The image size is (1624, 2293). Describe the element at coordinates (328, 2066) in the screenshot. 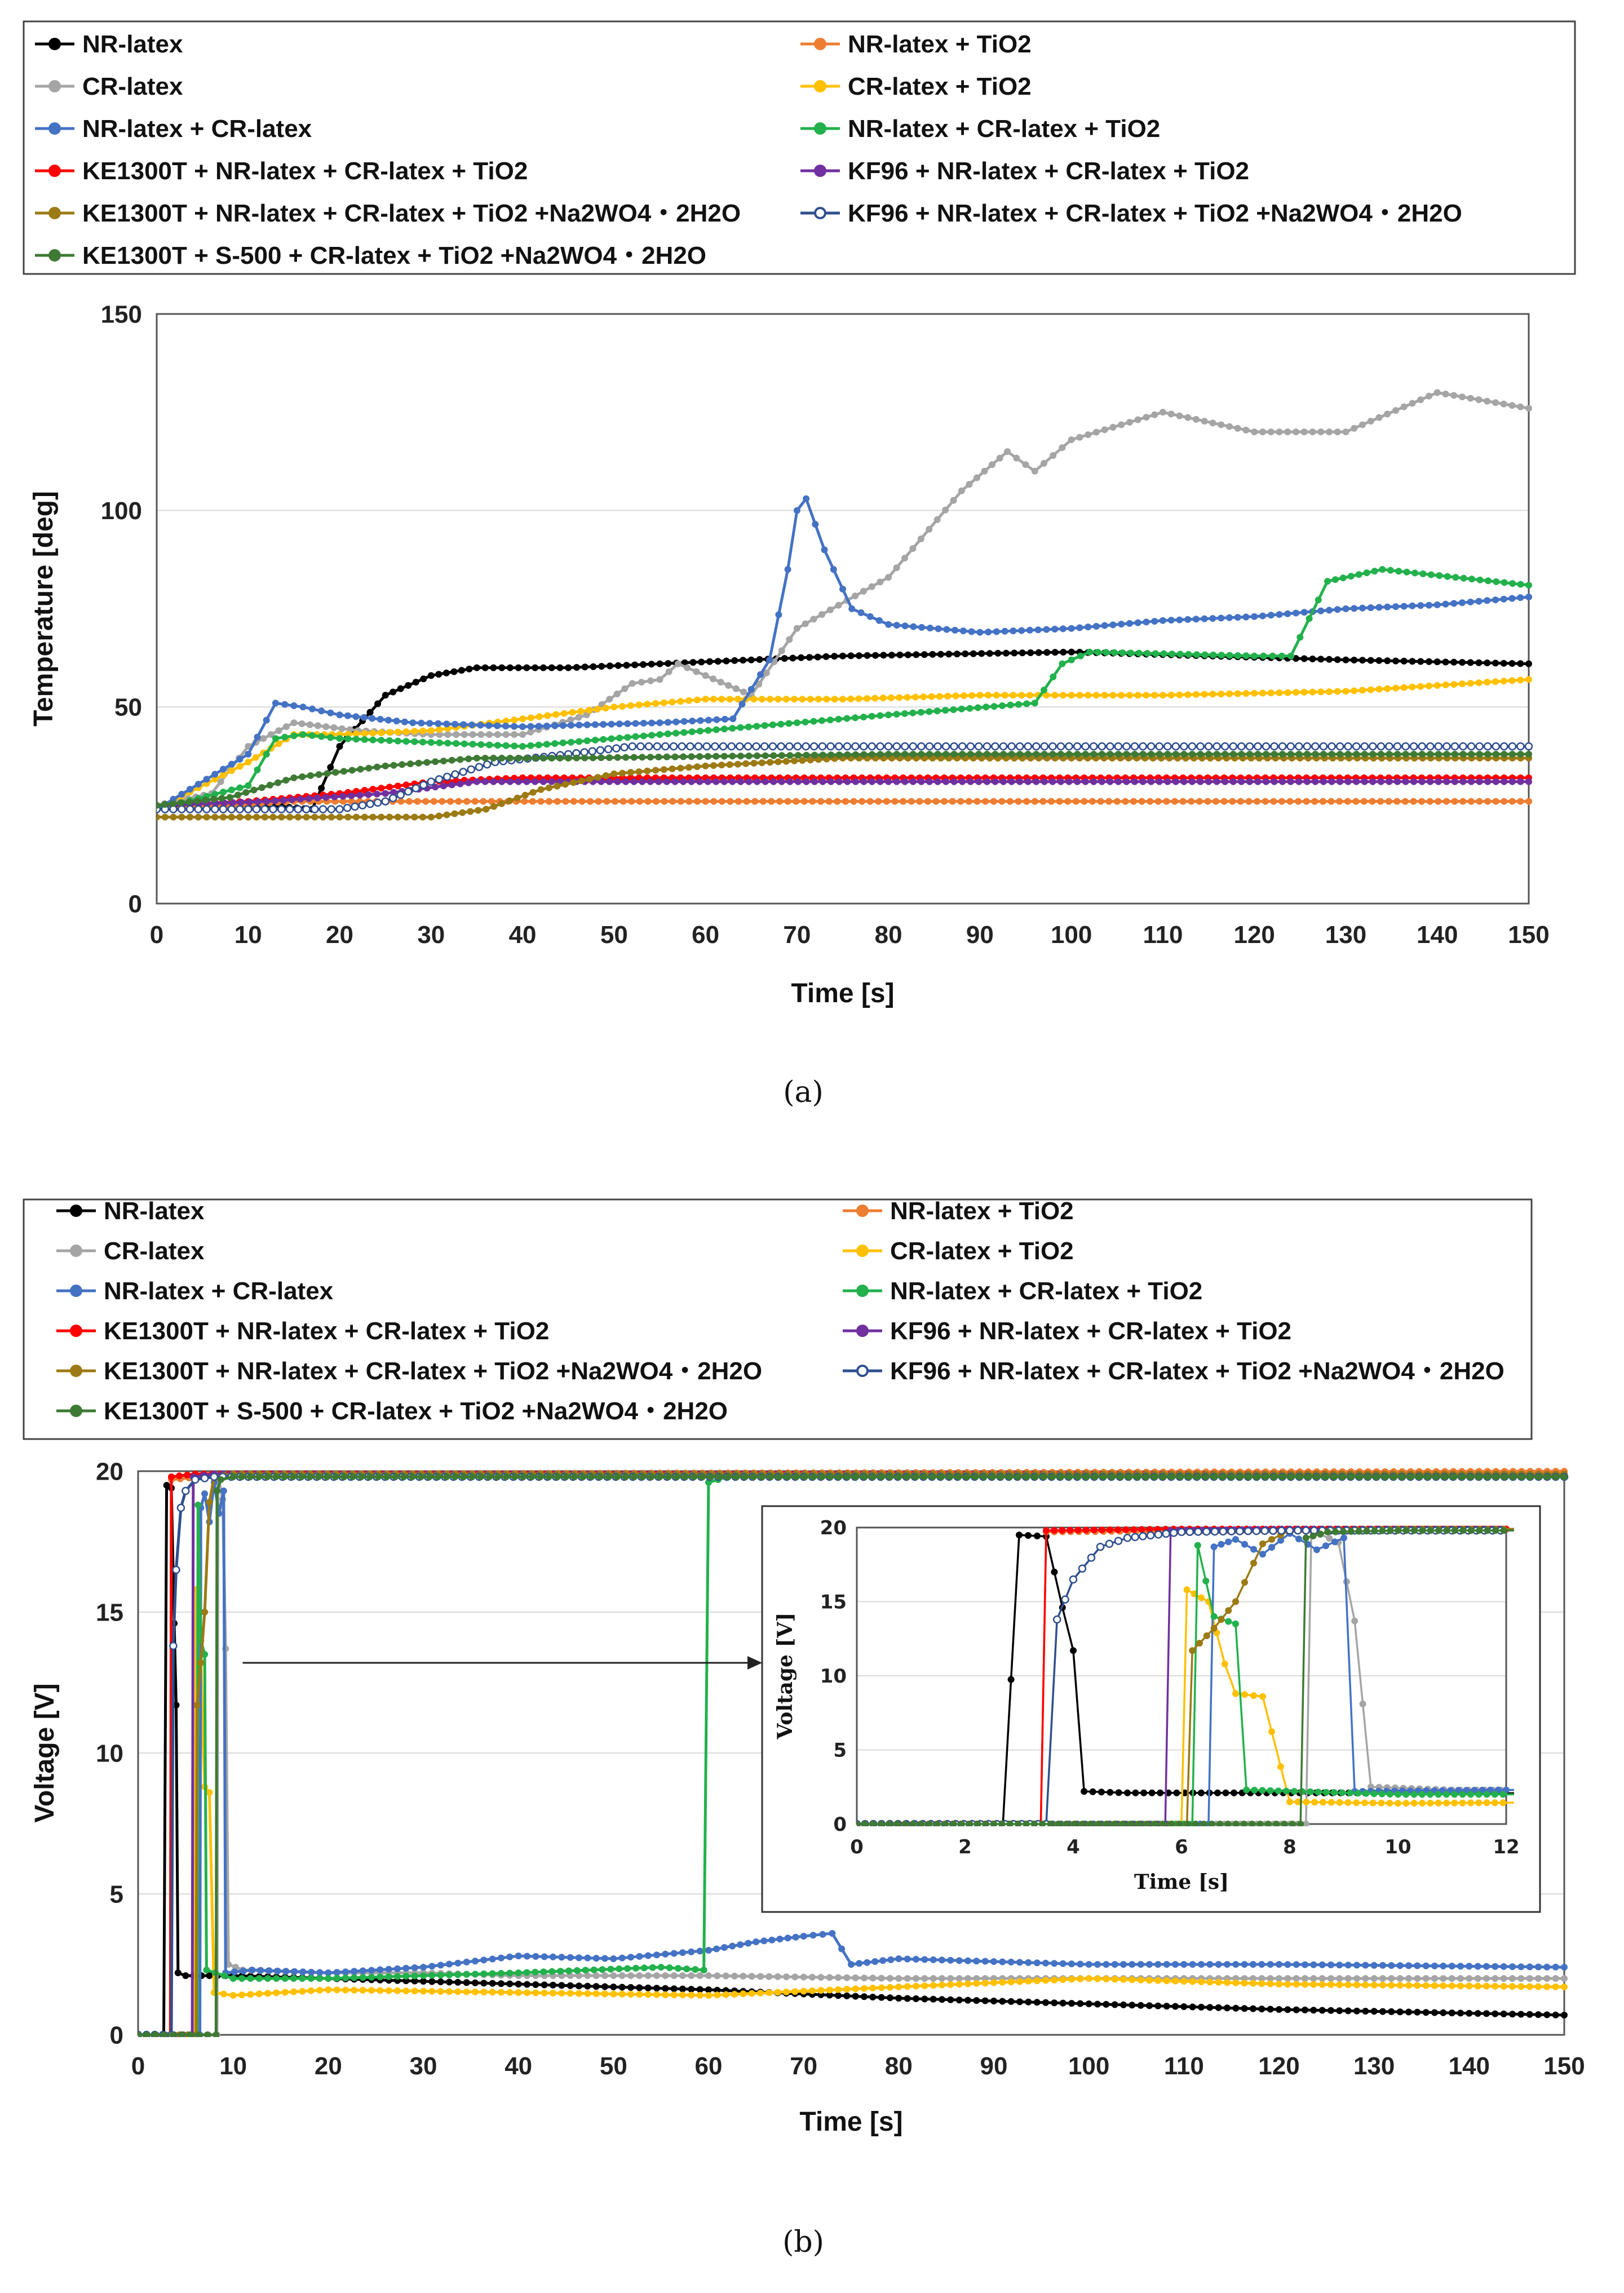

I see `x-tick-label: 20` at that location.